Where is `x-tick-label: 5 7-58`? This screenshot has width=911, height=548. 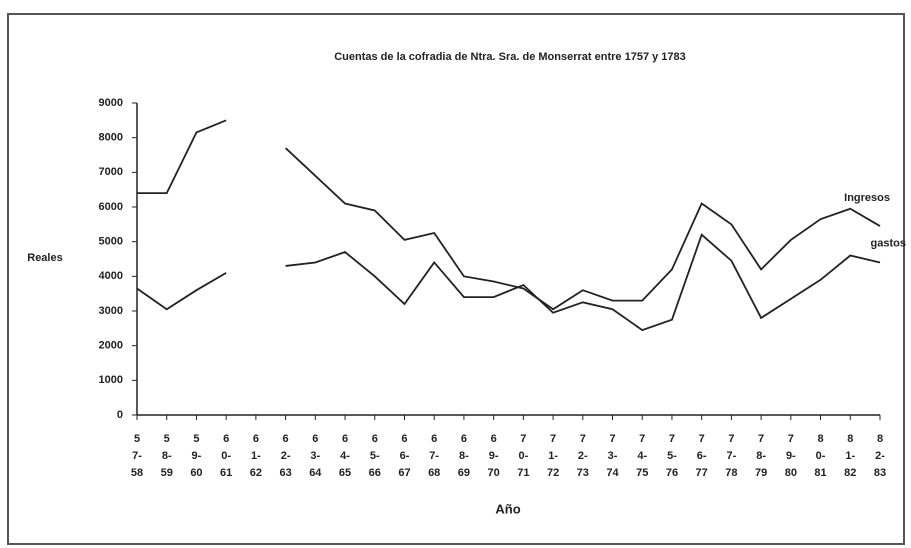
x-tick-label: 5 7-58 is located at coordinates (137, 456).